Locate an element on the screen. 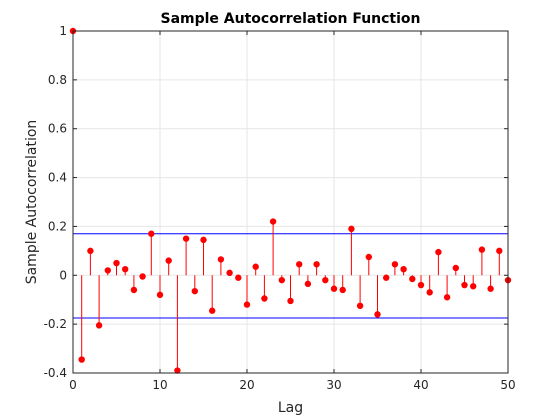 This screenshot has height=420, width=560. y-tick-label: 0.6 is located at coordinates (57, 129).